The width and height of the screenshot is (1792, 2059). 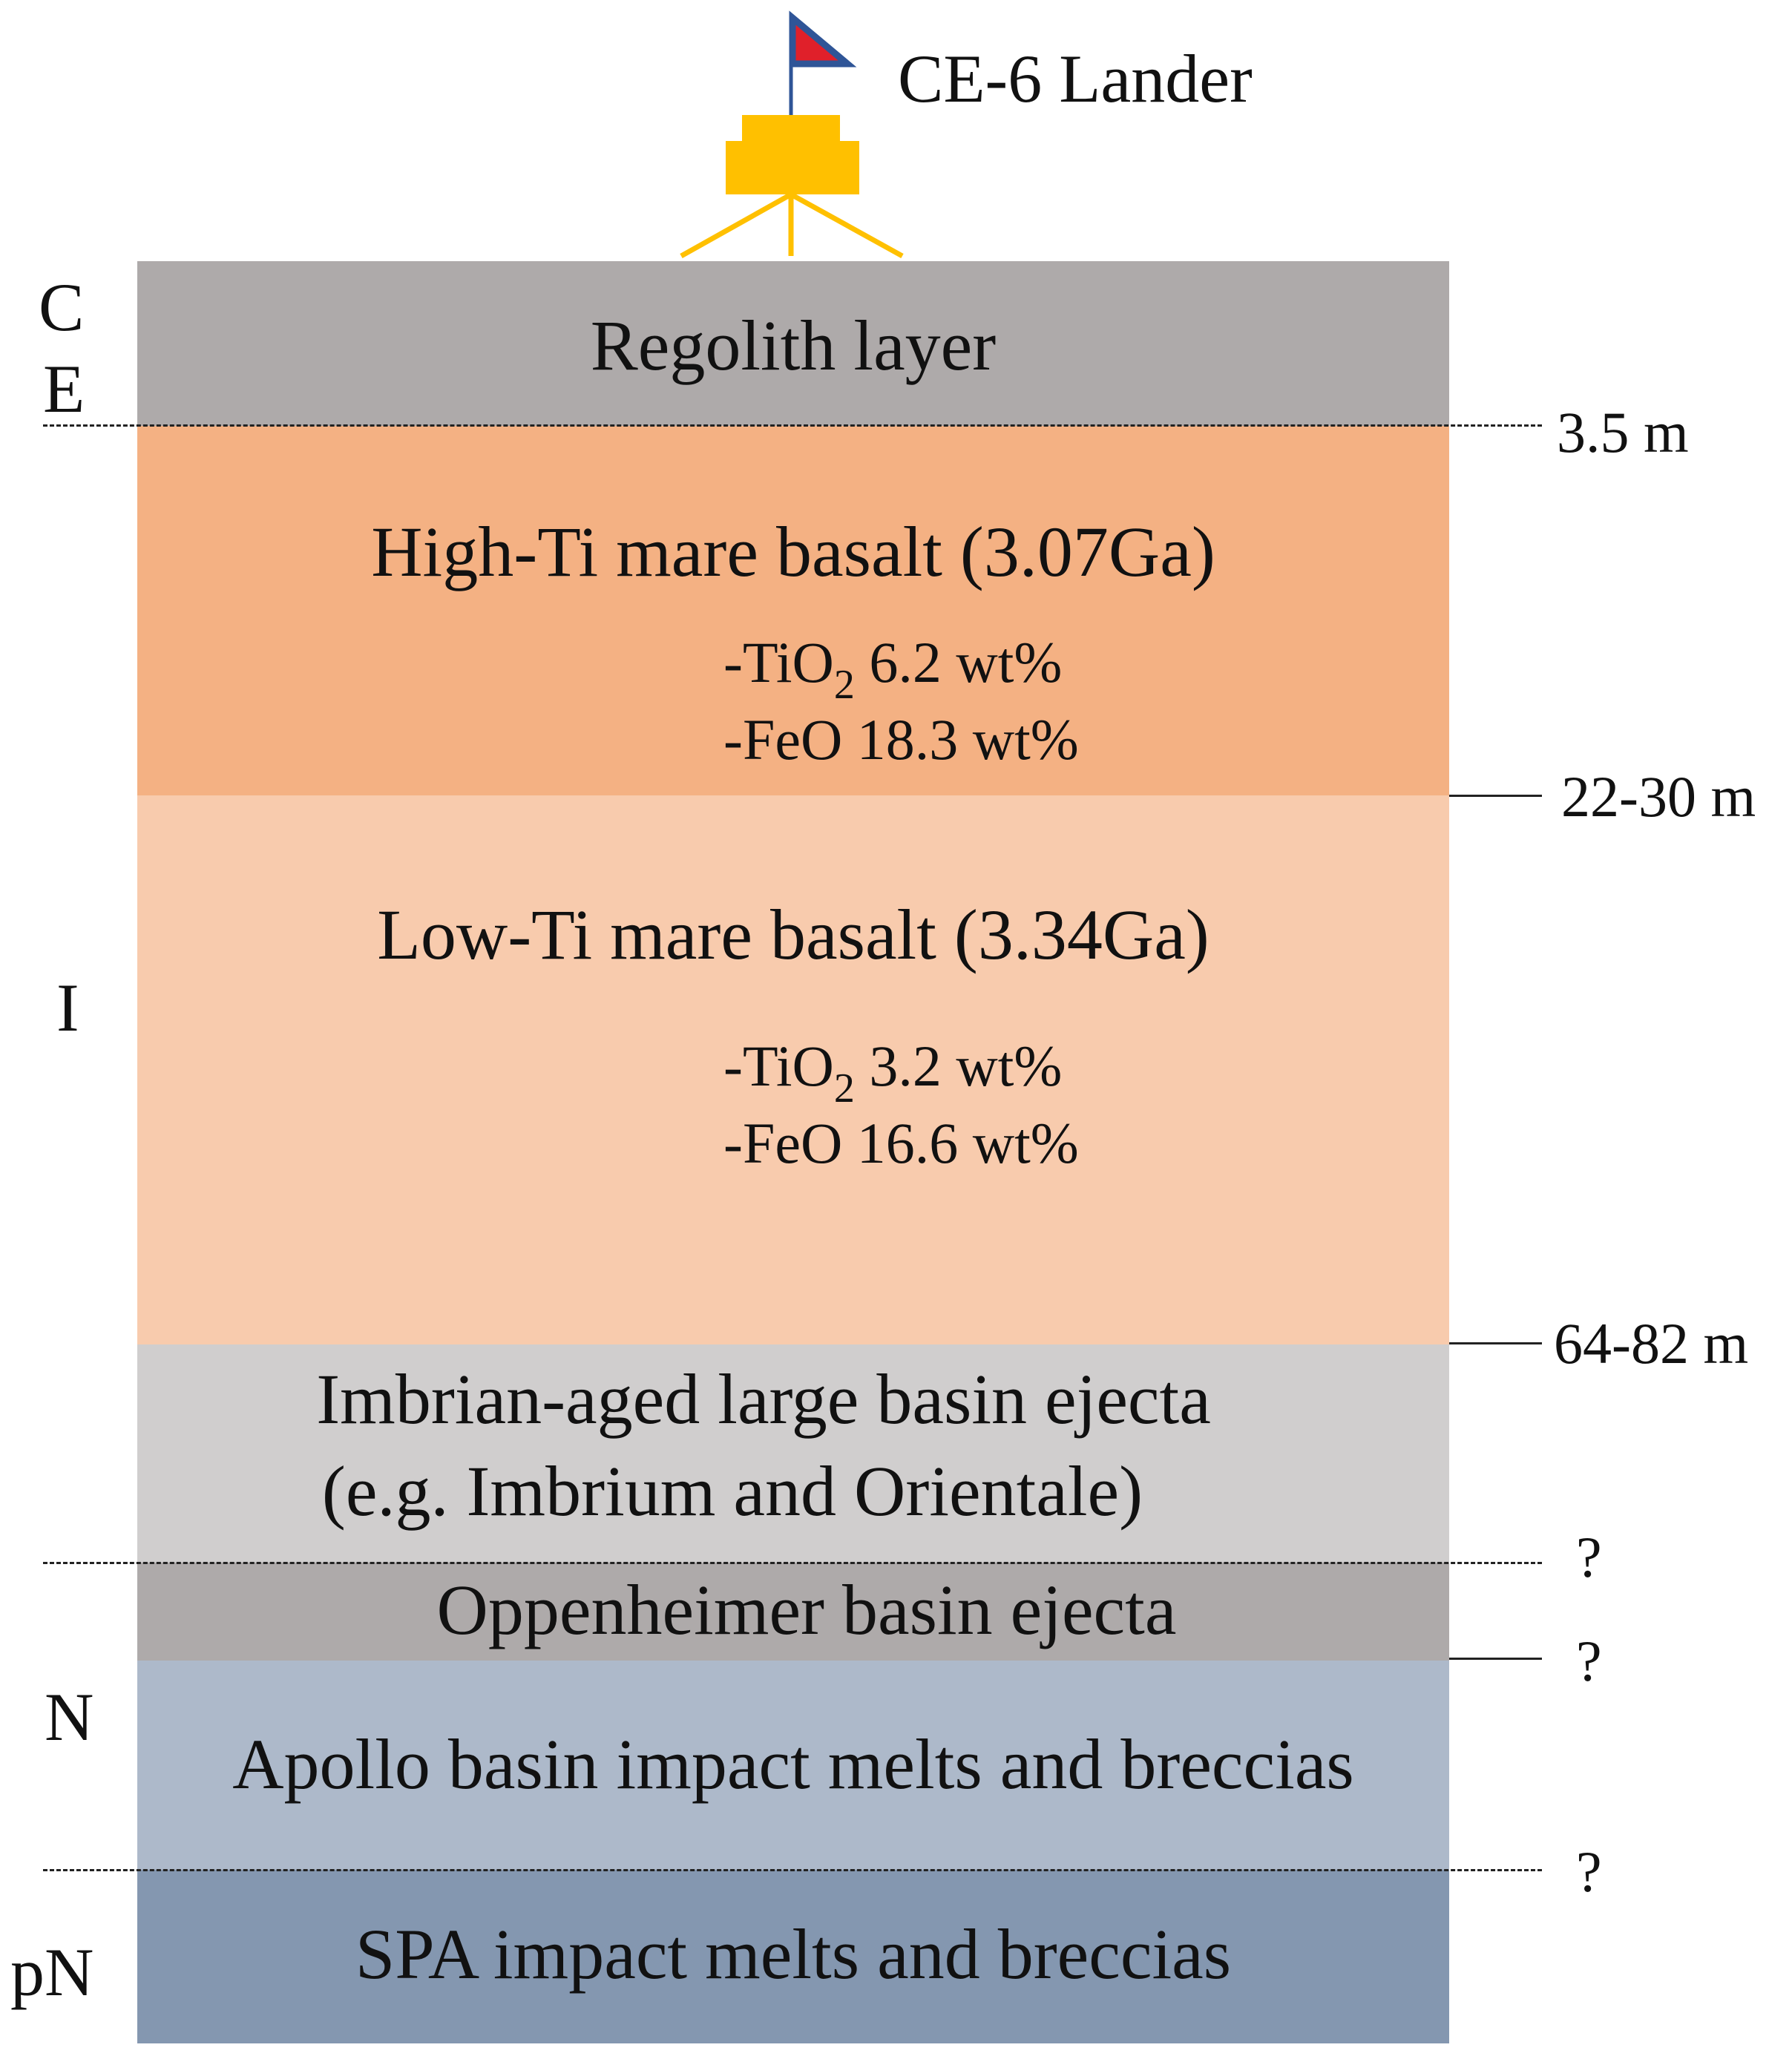 What do you see at coordinates (893, 669) in the screenshot?
I see `high-ti-tio2-value: -TiO2 6.2 wt%` at bounding box center [893, 669].